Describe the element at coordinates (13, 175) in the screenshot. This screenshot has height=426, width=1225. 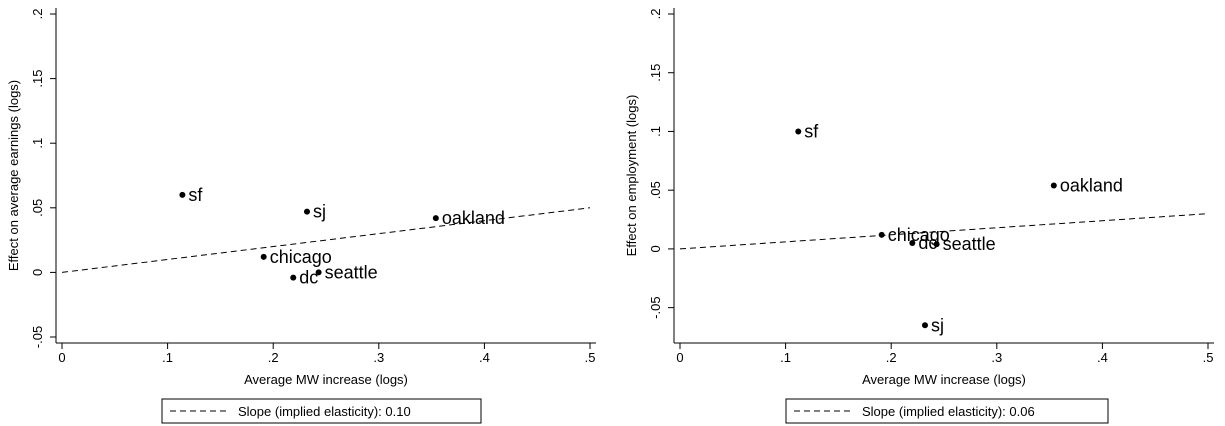
I see `y-axis-title: Effect on average earnings (logs)` at that location.